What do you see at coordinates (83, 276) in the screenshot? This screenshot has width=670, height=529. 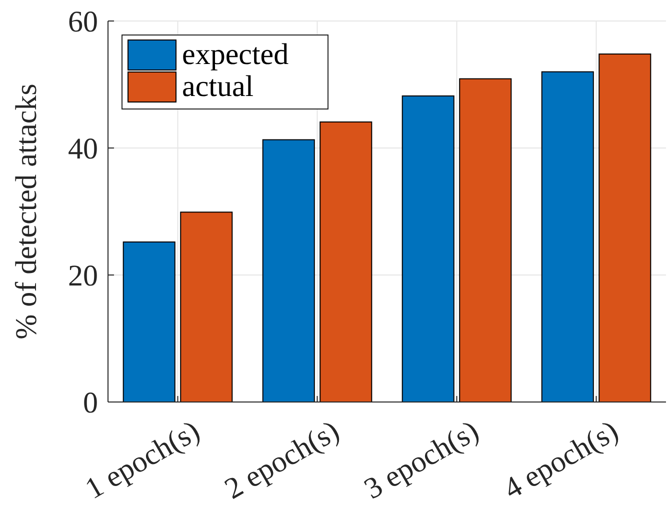 I see `y-tick-label: 20` at bounding box center [83, 276].